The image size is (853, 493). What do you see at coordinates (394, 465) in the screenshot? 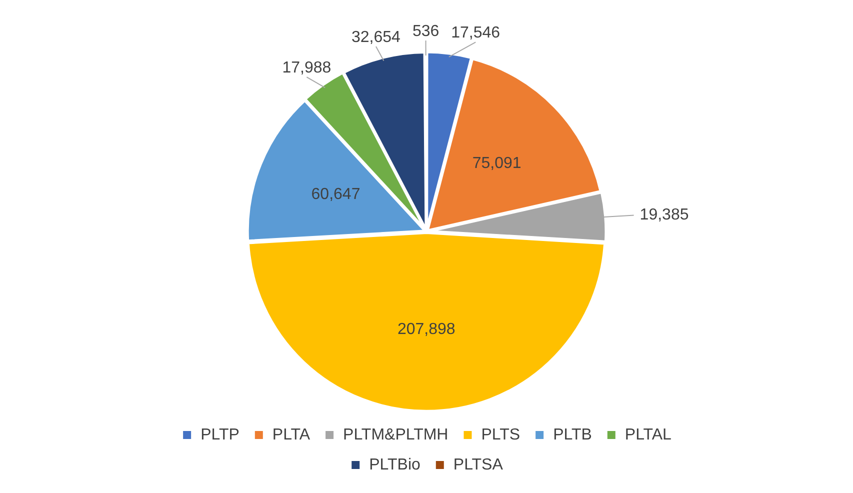
I see `legend-label: PLTBio` at bounding box center [394, 465].